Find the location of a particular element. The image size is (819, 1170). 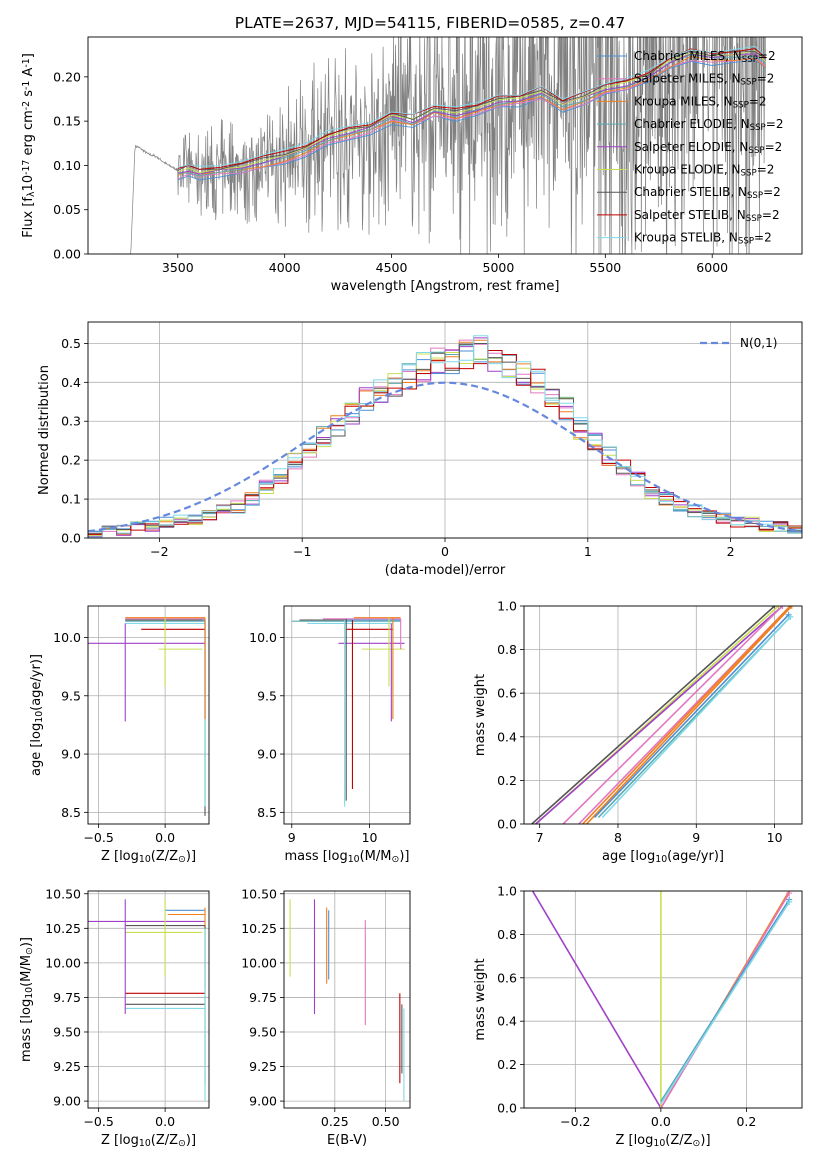

y-tick-label: 0.6 is located at coordinates (507, 693).